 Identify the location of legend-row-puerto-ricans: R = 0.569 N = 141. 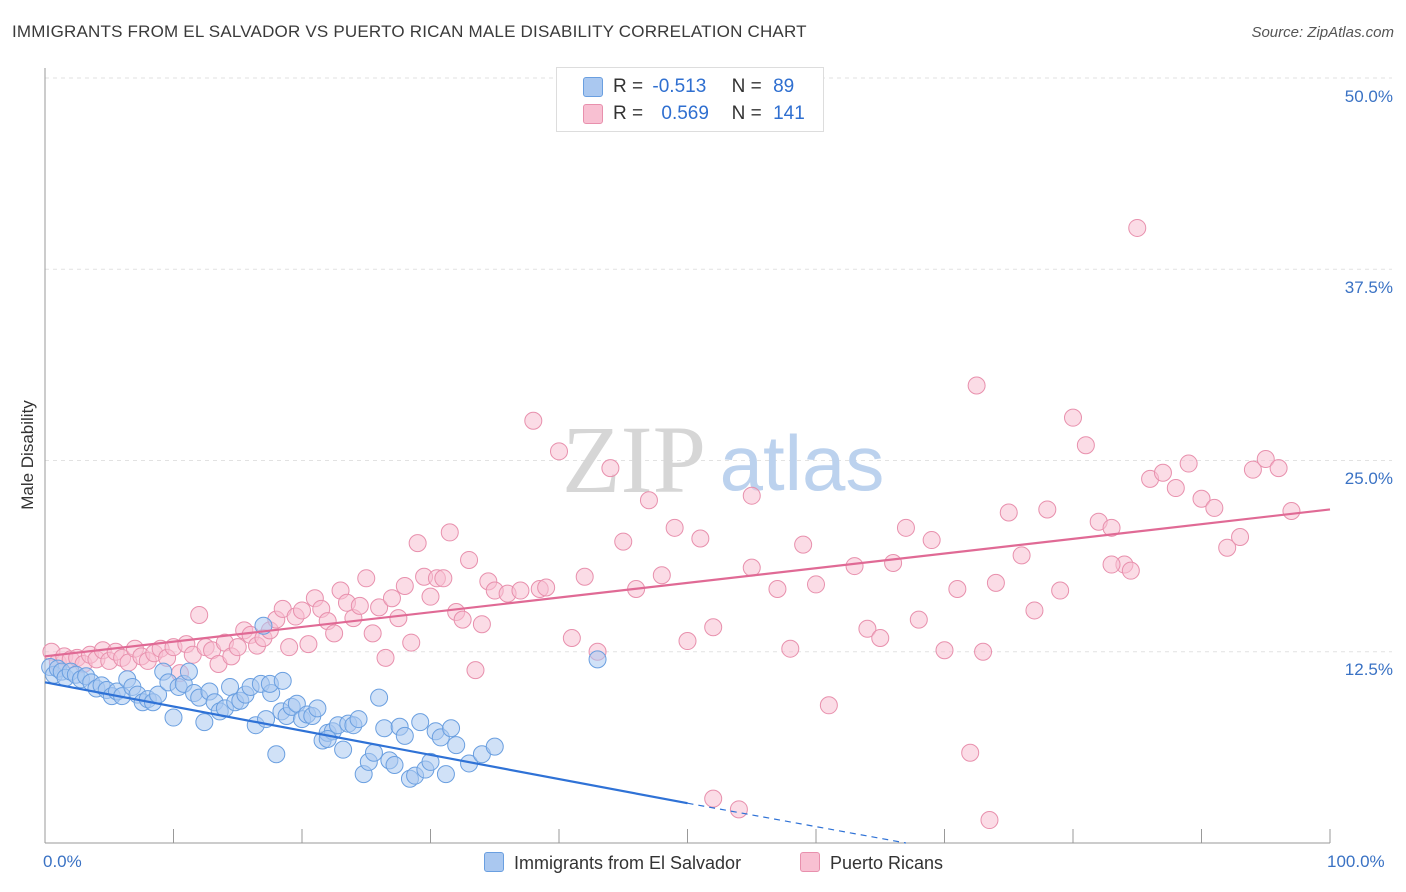
(709, 114).